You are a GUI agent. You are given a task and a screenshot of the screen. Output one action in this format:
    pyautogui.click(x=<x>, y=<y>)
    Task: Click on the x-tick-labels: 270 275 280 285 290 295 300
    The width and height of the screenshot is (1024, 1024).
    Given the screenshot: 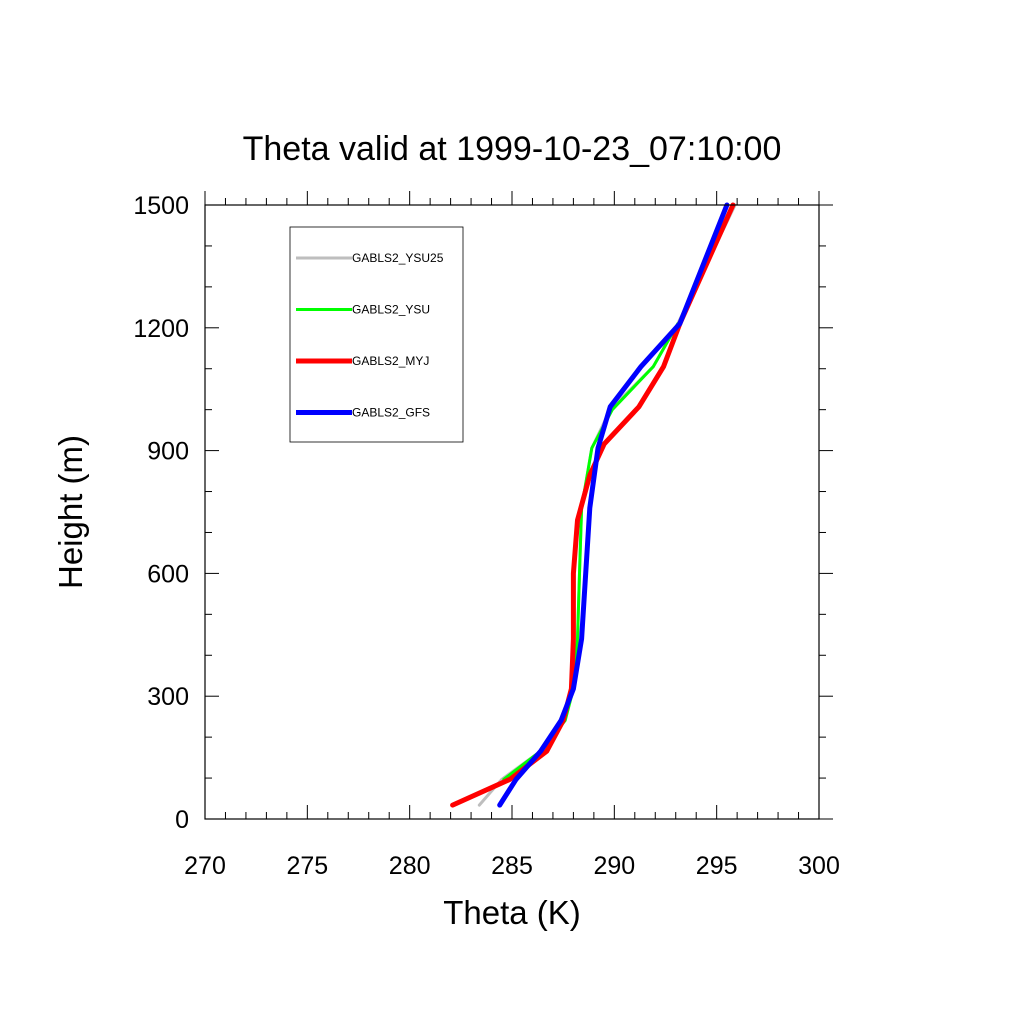 What is the action you would take?
    pyautogui.click(x=512, y=866)
    